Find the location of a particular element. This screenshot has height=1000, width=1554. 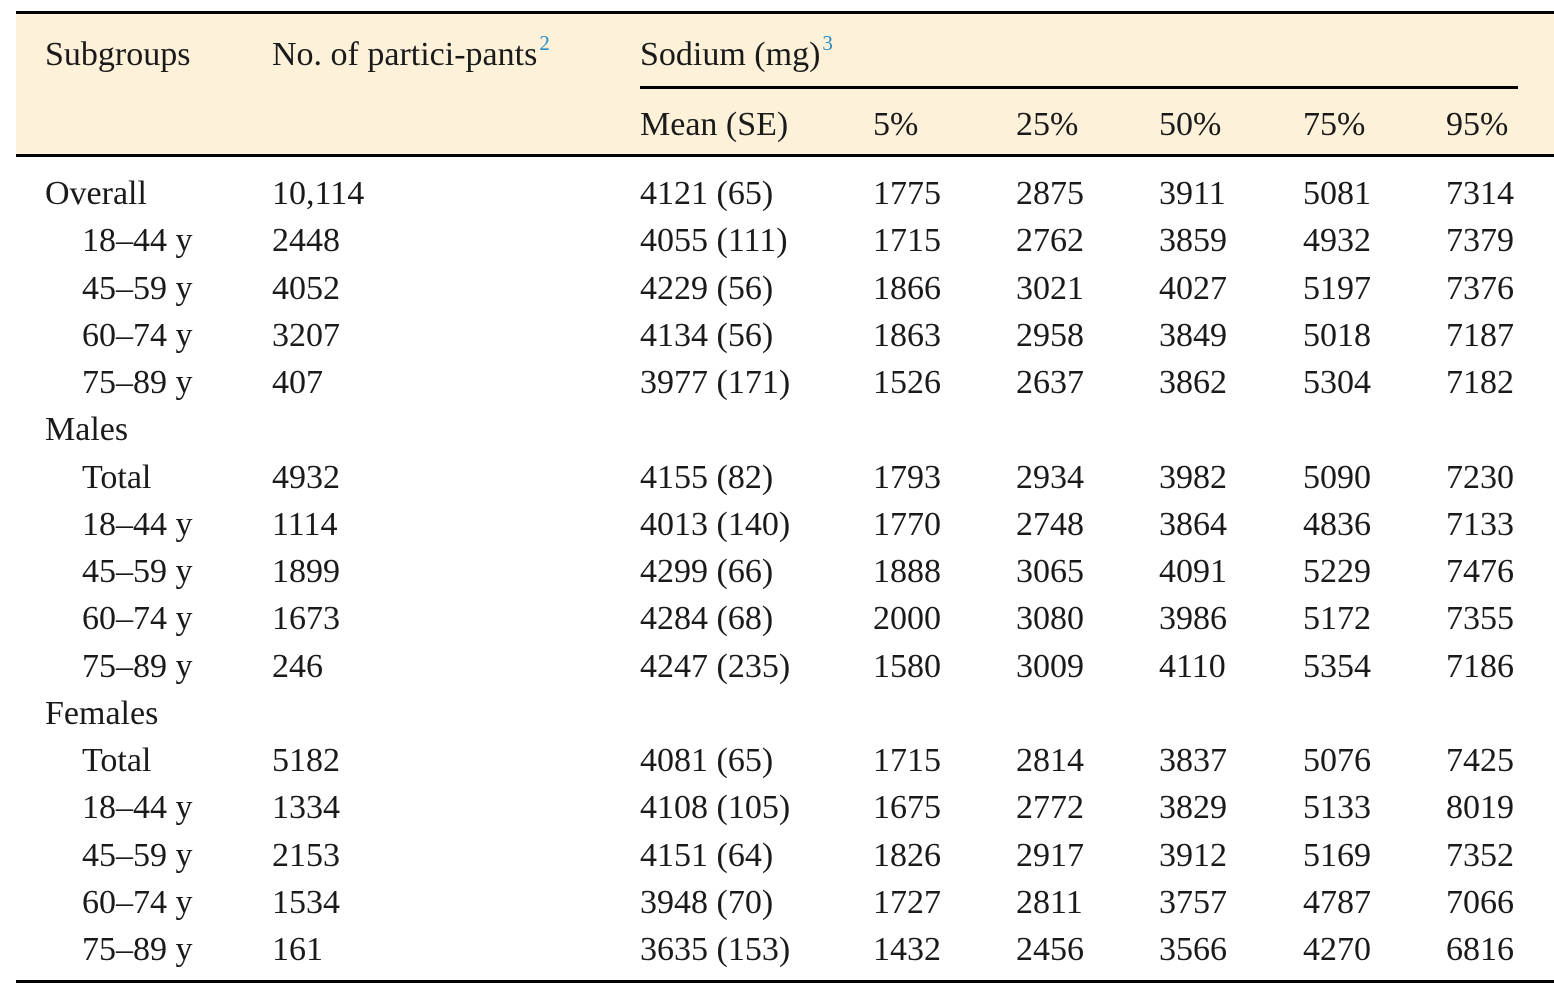

cell-p25: 2917 is located at coordinates (1050, 855).